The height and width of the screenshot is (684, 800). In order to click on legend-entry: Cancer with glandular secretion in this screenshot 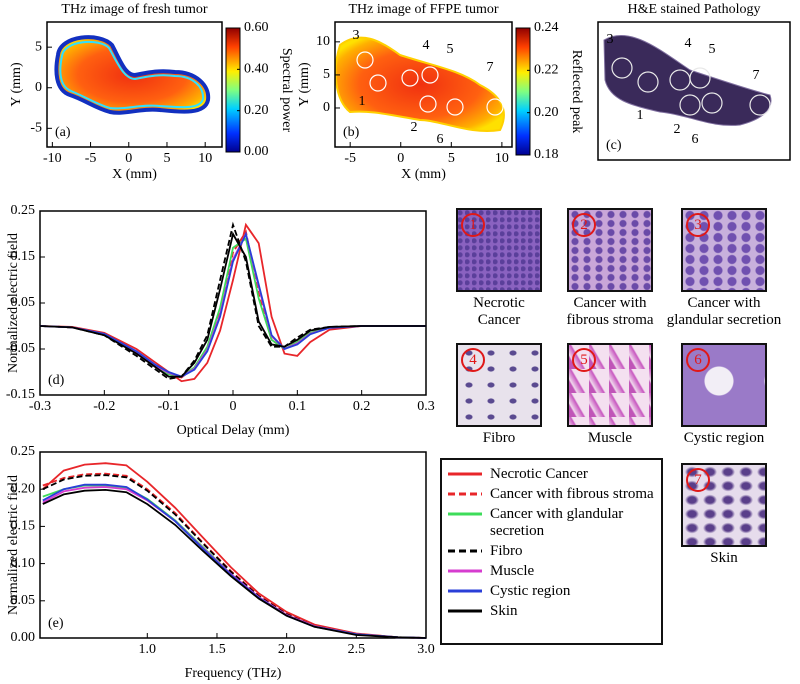, I will do `click(551, 523)`.